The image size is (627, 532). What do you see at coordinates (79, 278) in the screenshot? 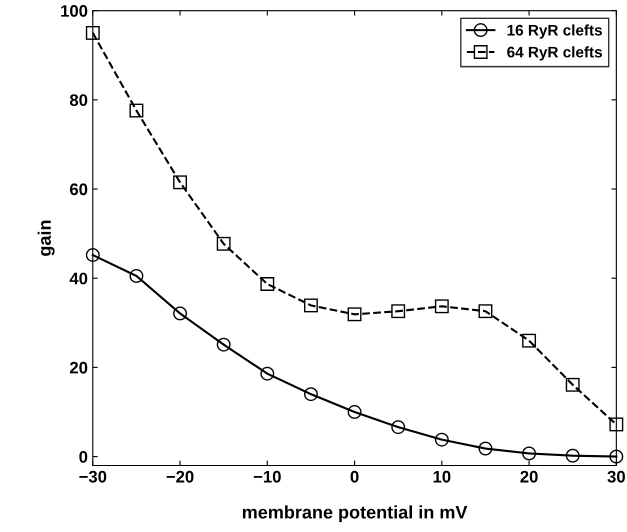
I see `y-tick-label: 40` at bounding box center [79, 278].